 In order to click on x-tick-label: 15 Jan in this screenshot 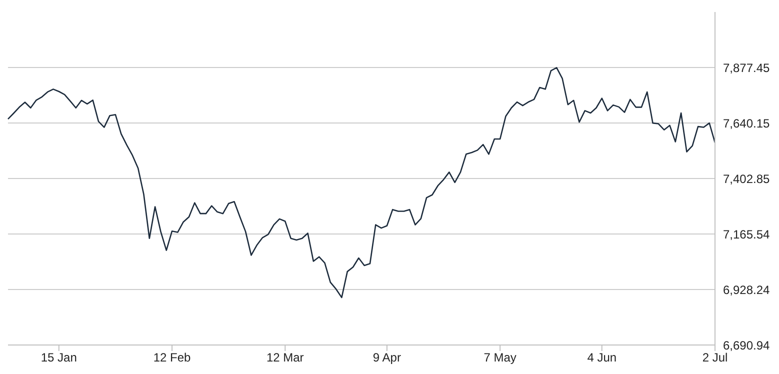, I will do `click(58, 357)`.